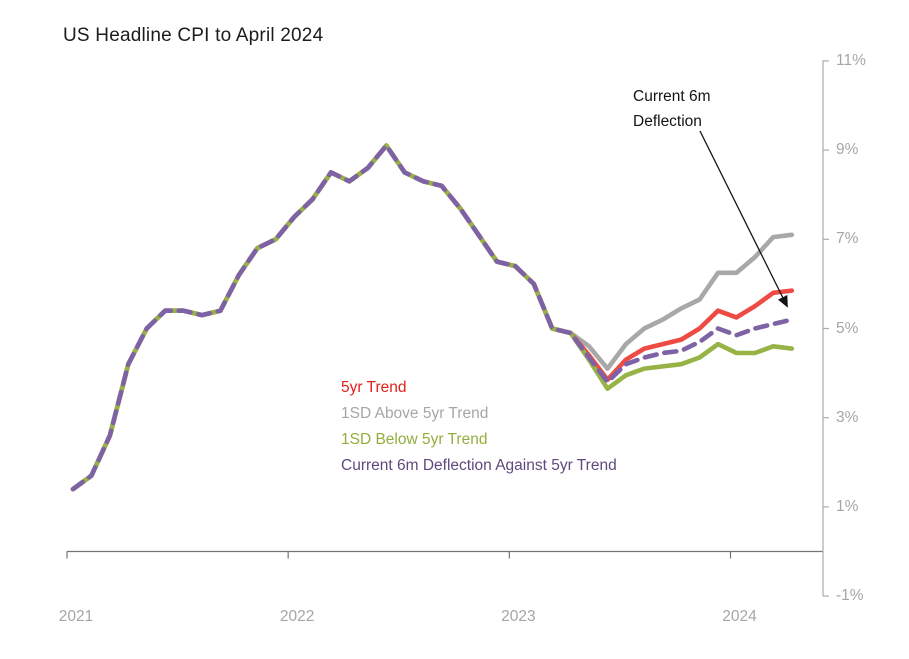 The width and height of the screenshot is (909, 659). Describe the element at coordinates (479, 465) in the screenshot. I see `legend-item-current-6m-deflection: Current 6m Deflection Against 5yr Trend` at that location.